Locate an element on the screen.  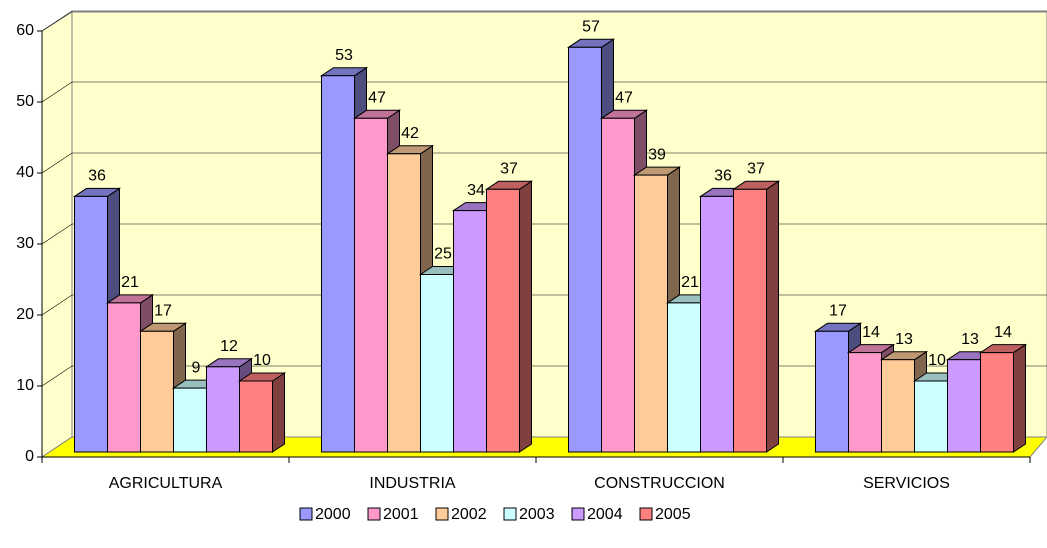
x-tick-label: CONSTRUCCION is located at coordinates (659, 483).